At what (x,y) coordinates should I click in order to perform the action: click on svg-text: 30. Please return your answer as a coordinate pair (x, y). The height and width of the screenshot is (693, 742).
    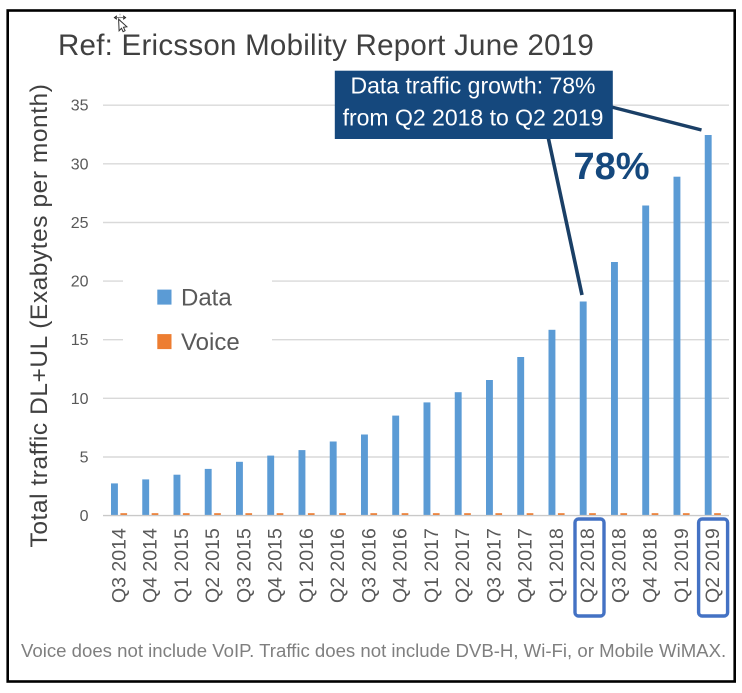
    Looking at the image, I should click on (80, 164).